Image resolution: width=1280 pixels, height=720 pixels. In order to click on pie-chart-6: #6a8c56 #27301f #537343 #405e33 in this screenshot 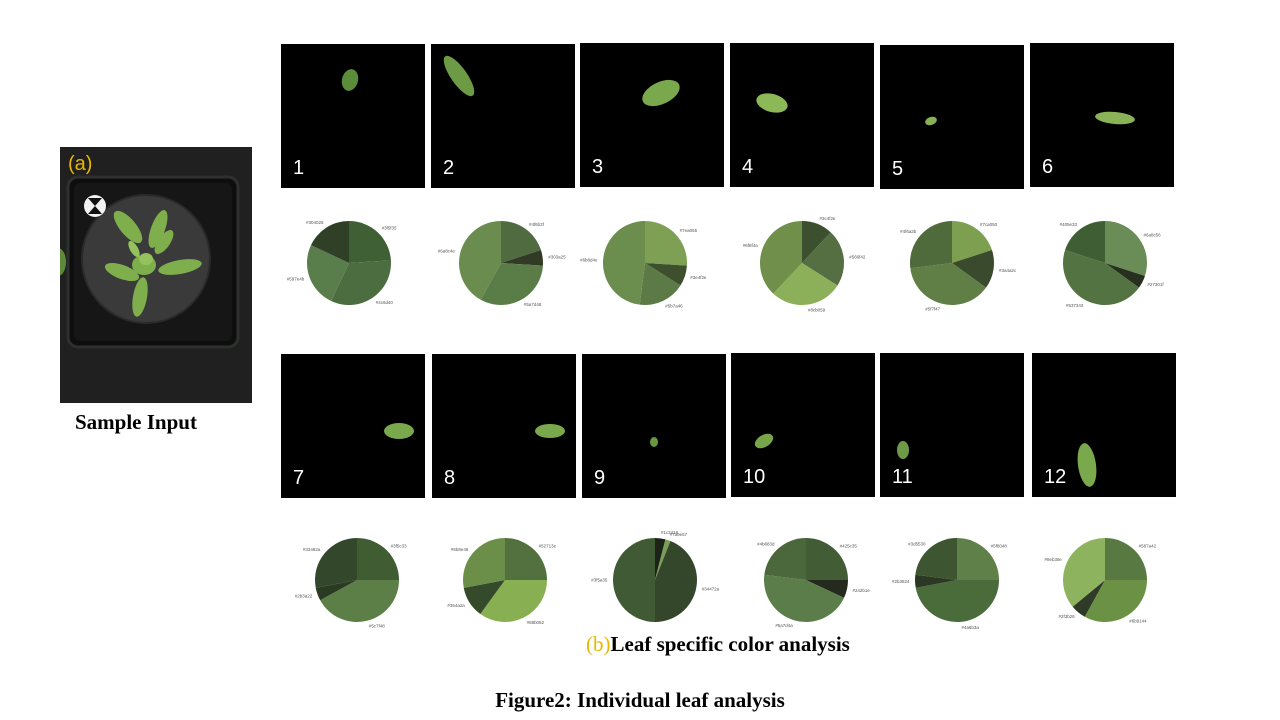, I will do `click(1112, 264)`.